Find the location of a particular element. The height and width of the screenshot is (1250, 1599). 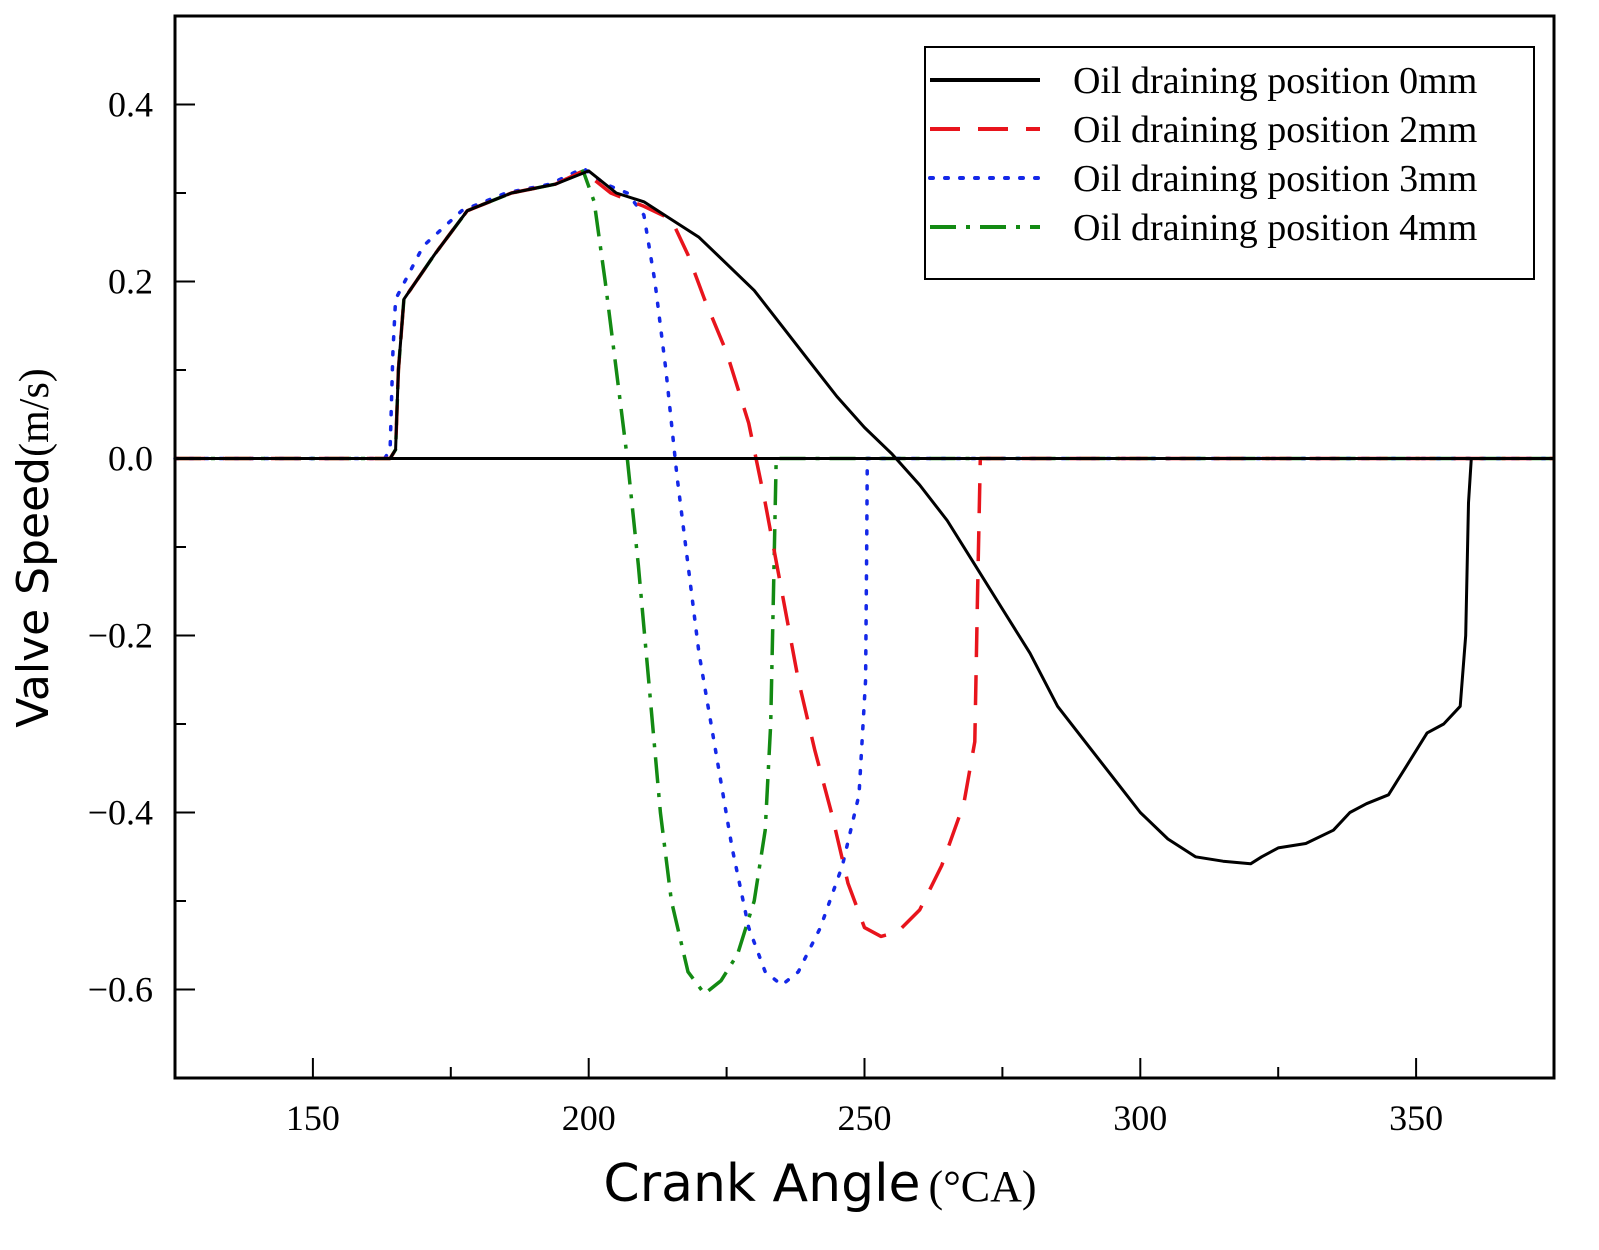

x-axis-ticks: 150 200 250 300 350 is located at coordinates (864, 1098).